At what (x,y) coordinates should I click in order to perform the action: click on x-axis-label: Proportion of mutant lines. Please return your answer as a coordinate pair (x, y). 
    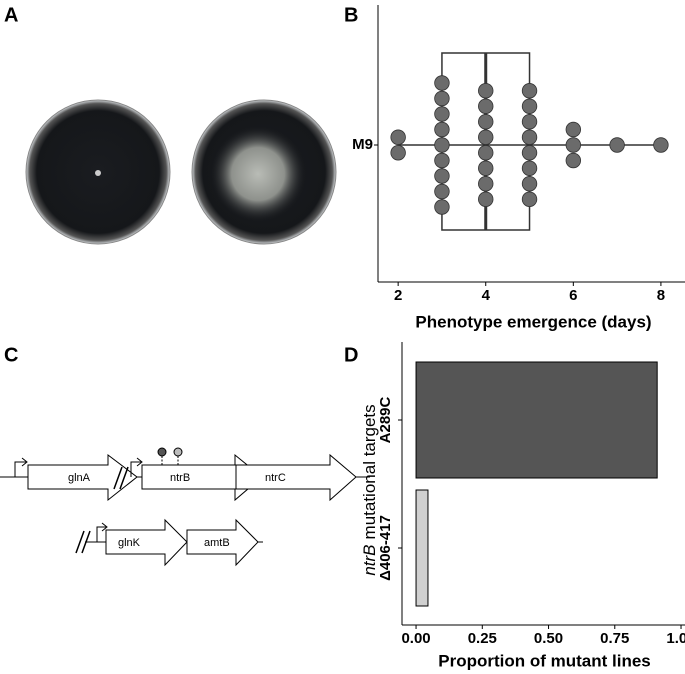
    Looking at the image, I should click on (544, 660).